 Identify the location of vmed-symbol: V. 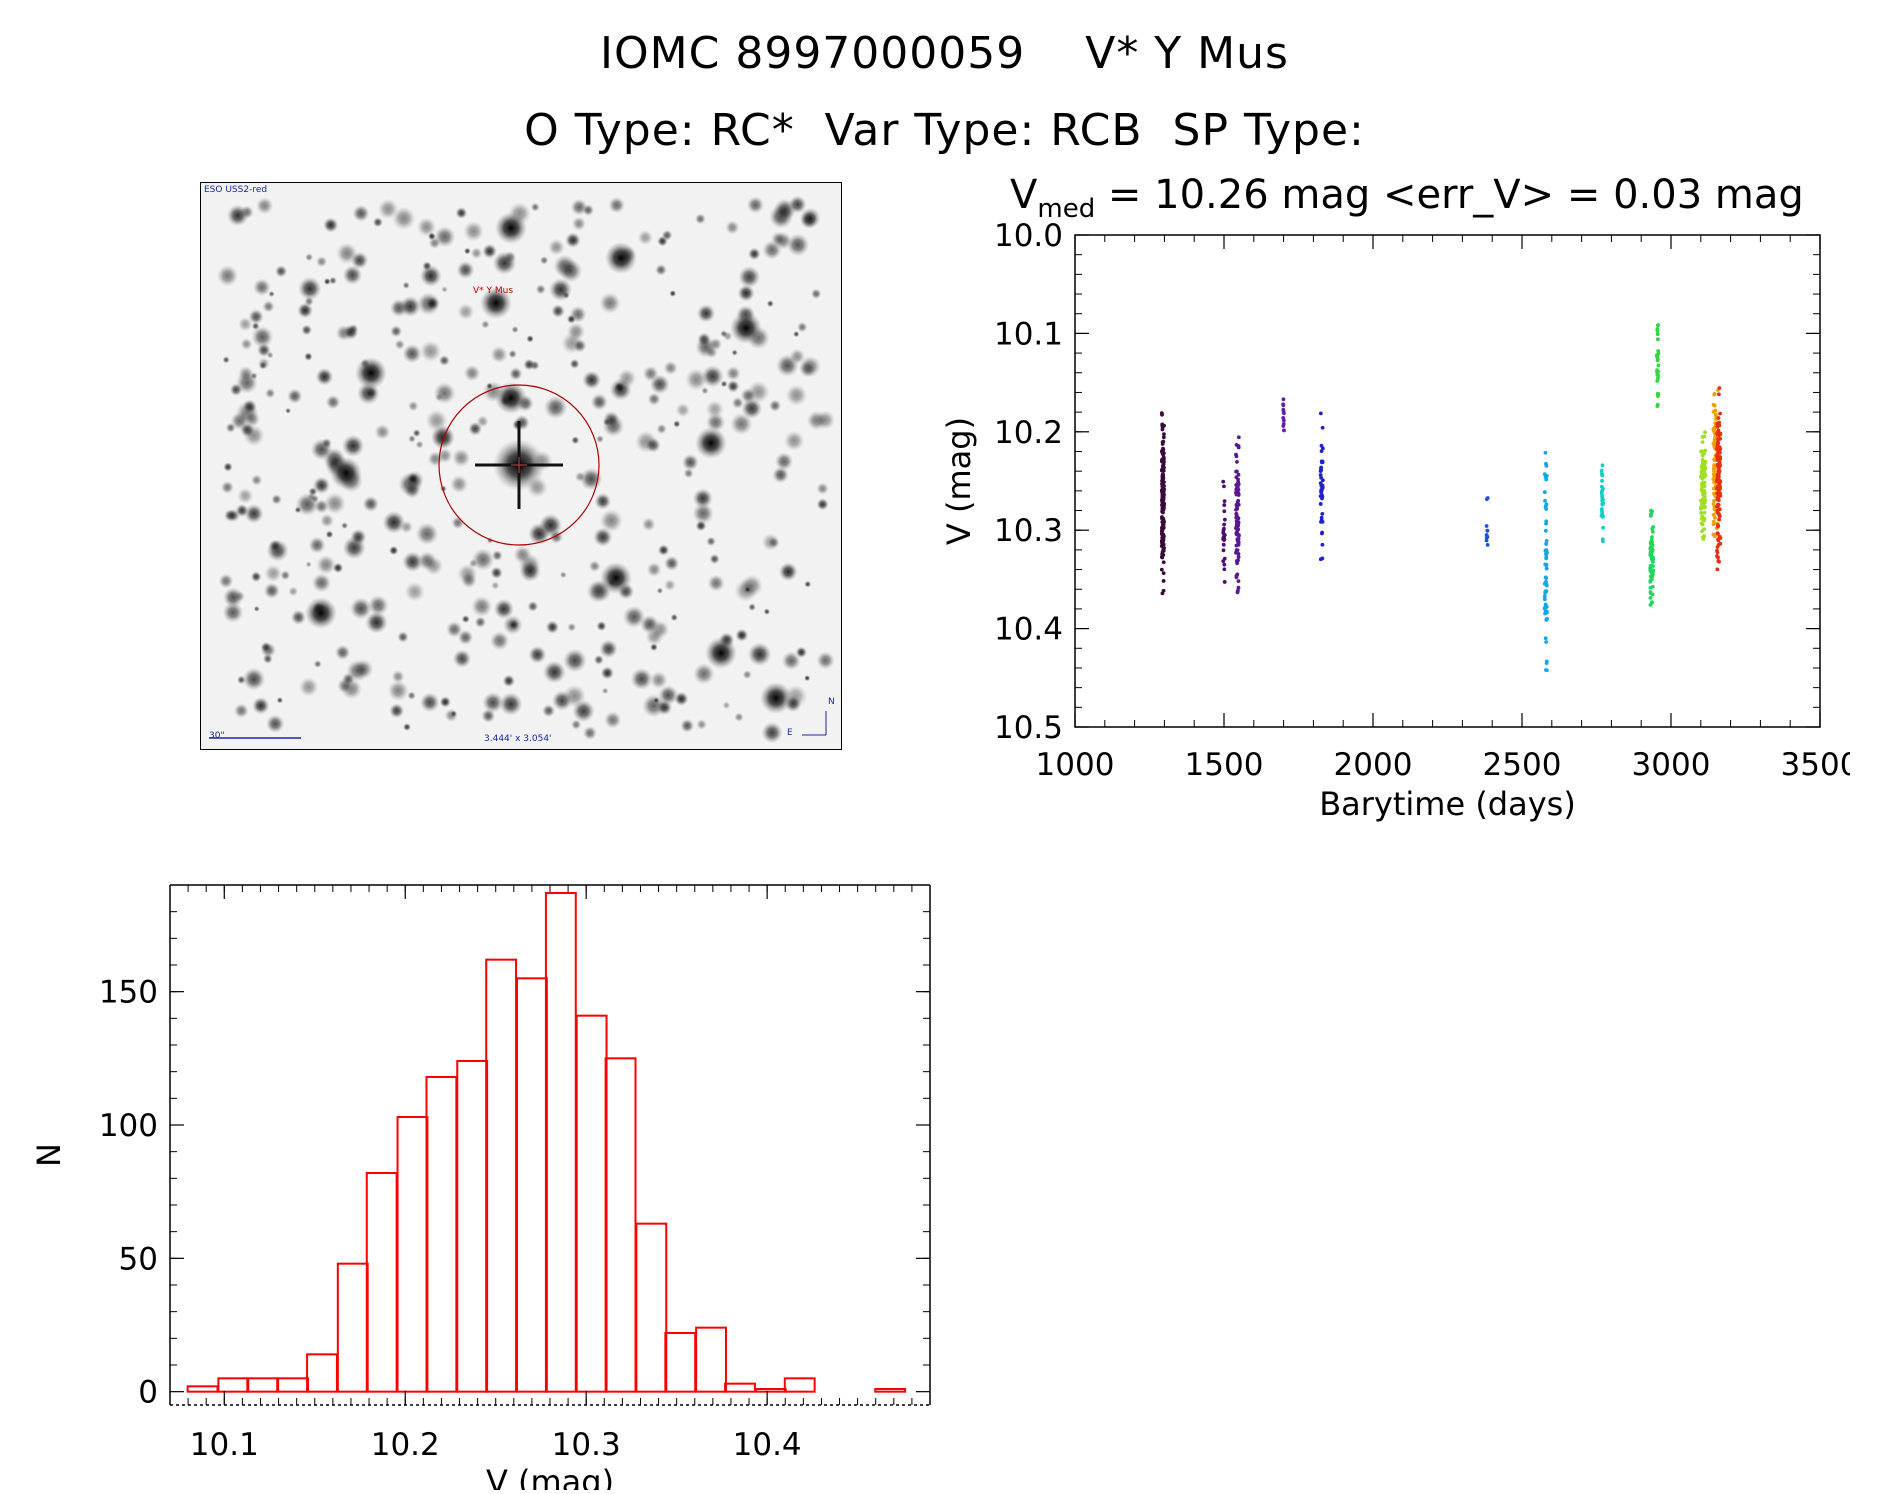
(1024, 195).